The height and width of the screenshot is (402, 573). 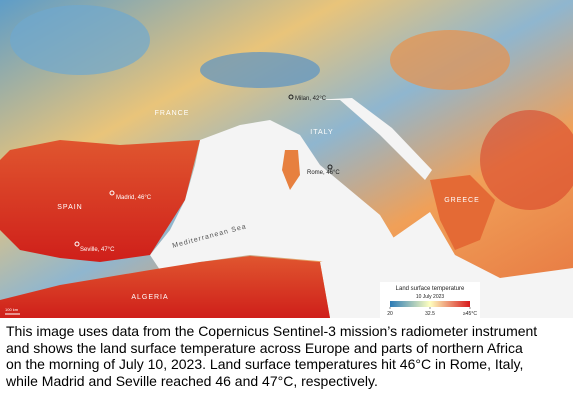 What do you see at coordinates (321, 132) in the screenshot?
I see `country-label: ITALY` at bounding box center [321, 132].